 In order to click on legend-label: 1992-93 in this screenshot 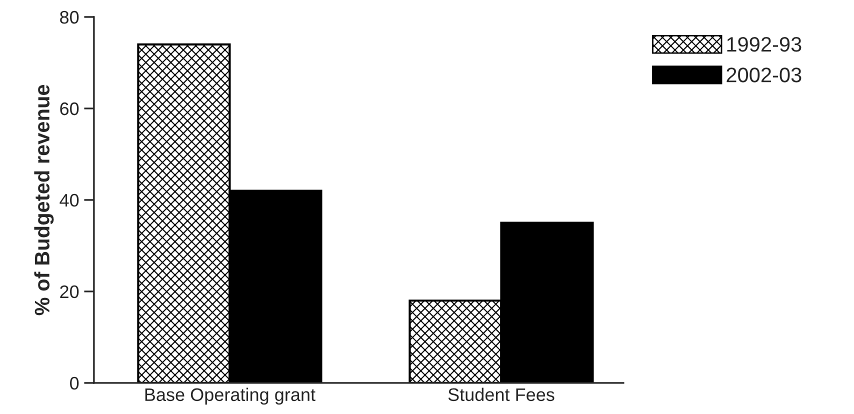, I will do `click(764, 44)`.